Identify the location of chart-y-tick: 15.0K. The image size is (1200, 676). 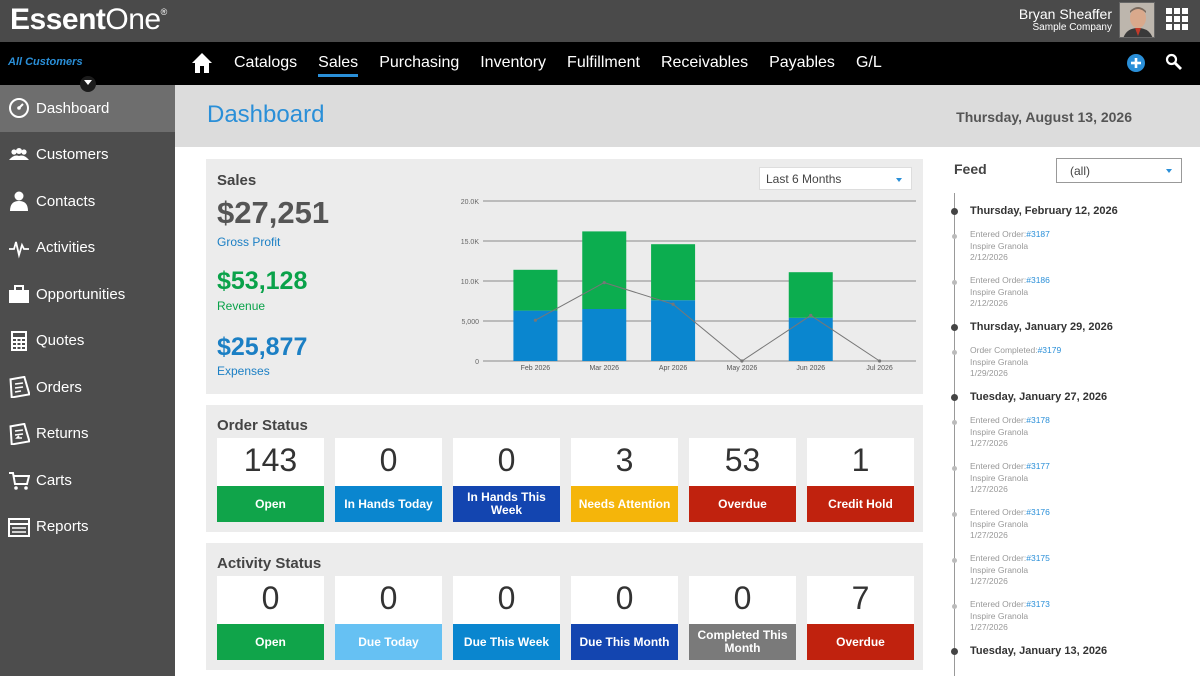
(470, 242).